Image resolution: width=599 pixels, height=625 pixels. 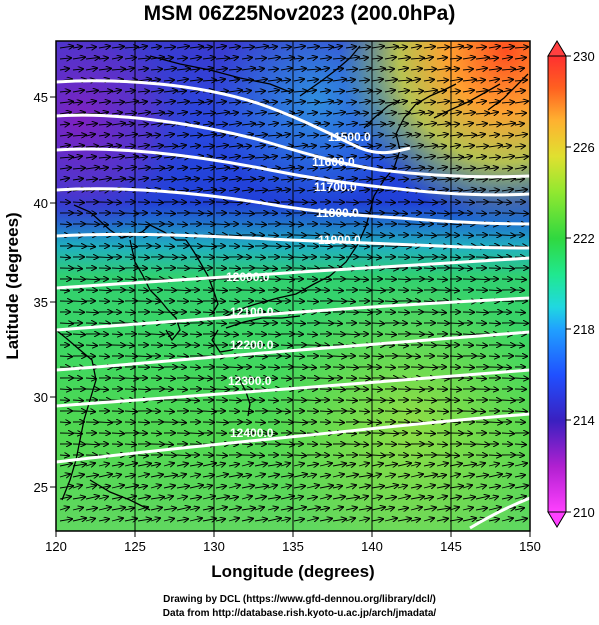 What do you see at coordinates (333, 162) in the screenshot?
I see `contour-label-11600: 11600.0` at bounding box center [333, 162].